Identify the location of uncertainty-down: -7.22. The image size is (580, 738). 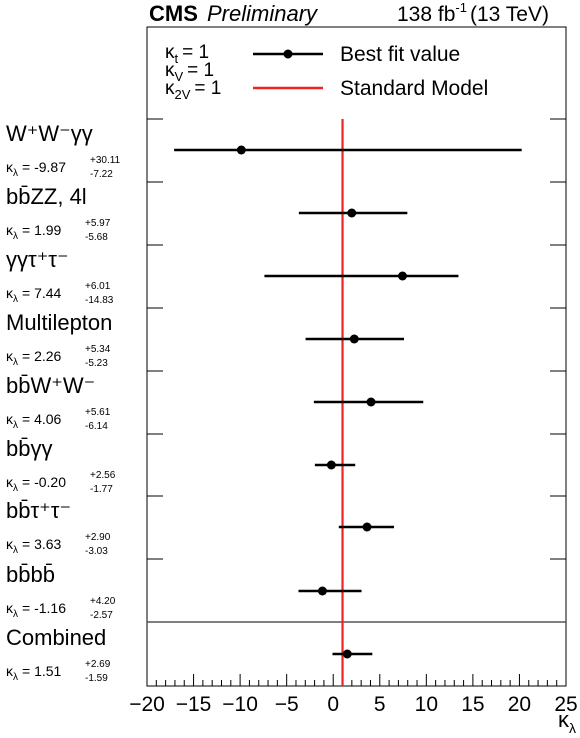
(101, 174).